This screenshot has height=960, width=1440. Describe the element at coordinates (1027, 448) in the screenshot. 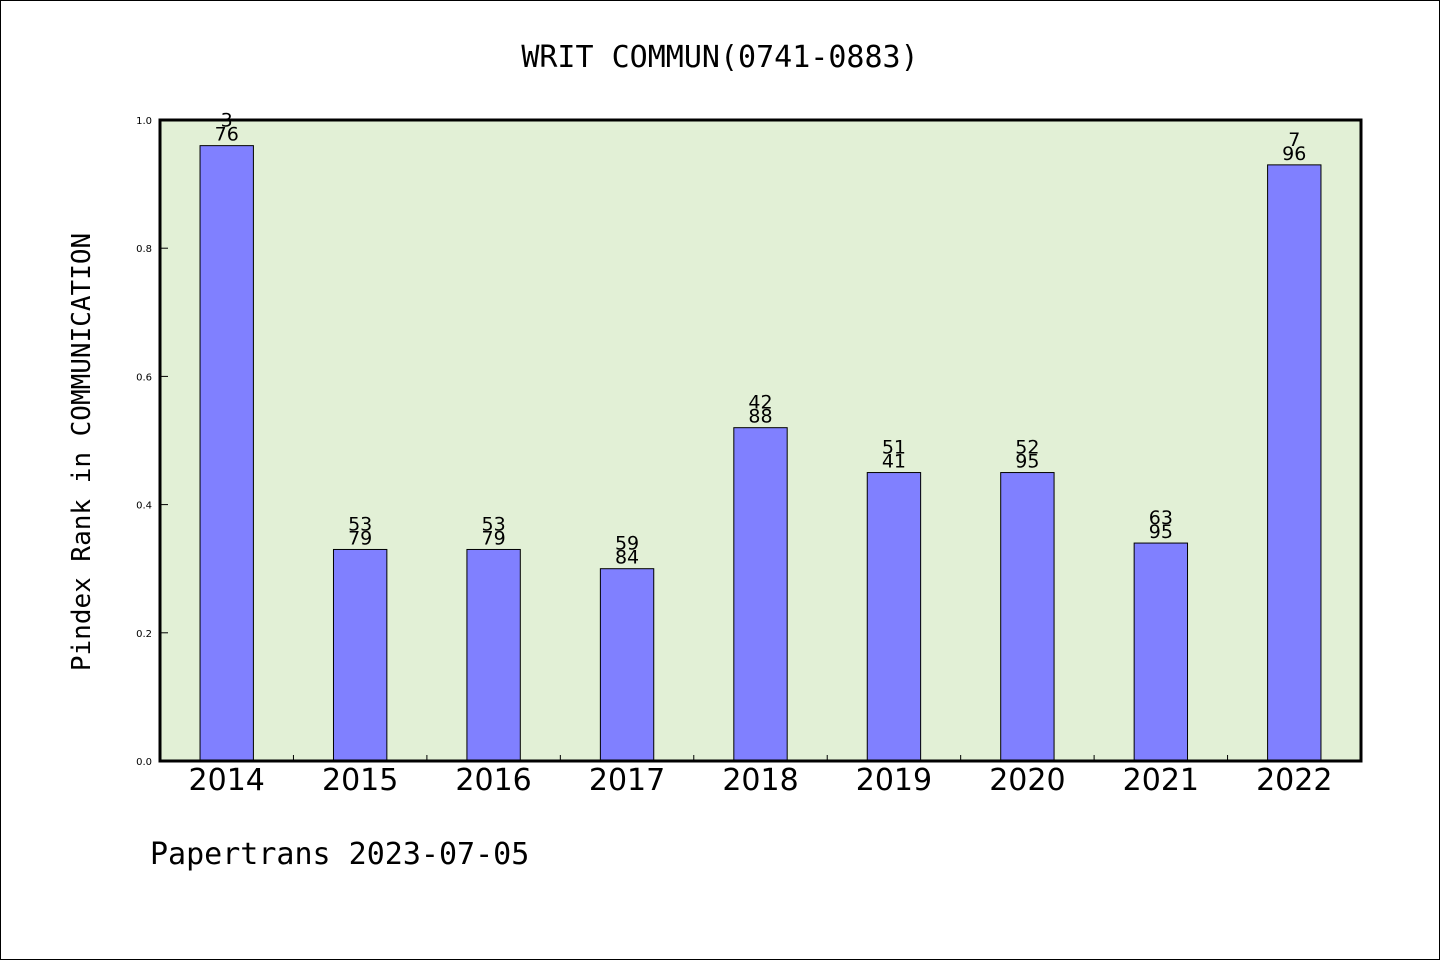

I see `rank-label-2020: 52` at that location.